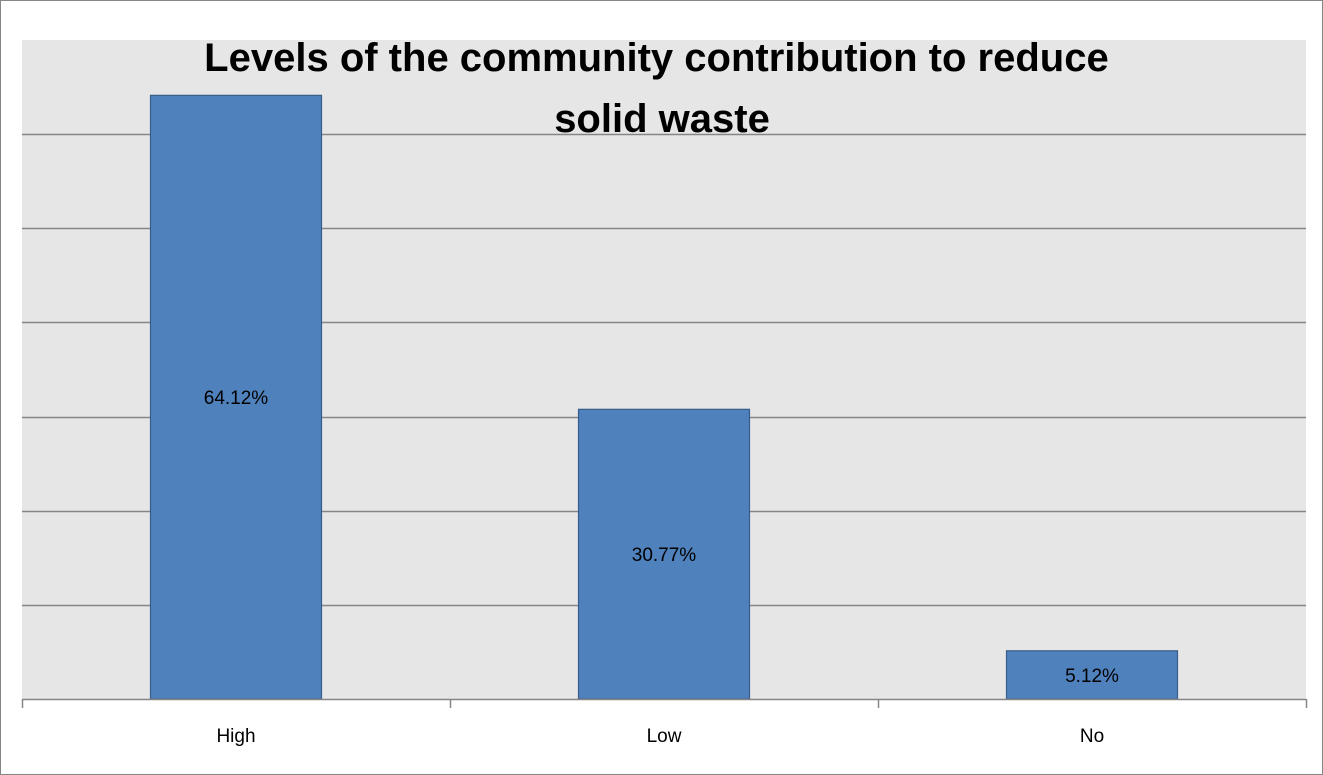 Image resolution: width=1323 pixels, height=775 pixels. I want to click on x-axis, so click(664, 703).